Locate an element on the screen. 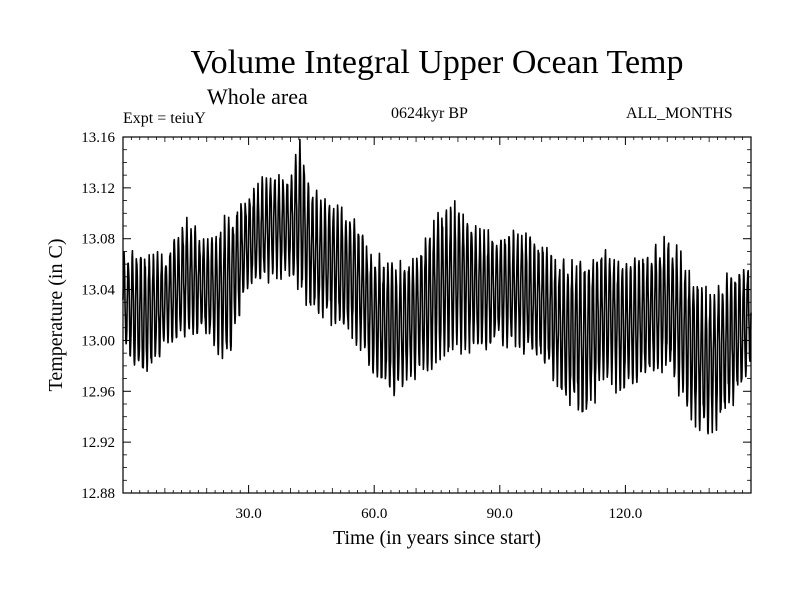 Image resolution: width=800 pixels, height=600 pixels. x-tick-label: 90.0 is located at coordinates (500, 514).